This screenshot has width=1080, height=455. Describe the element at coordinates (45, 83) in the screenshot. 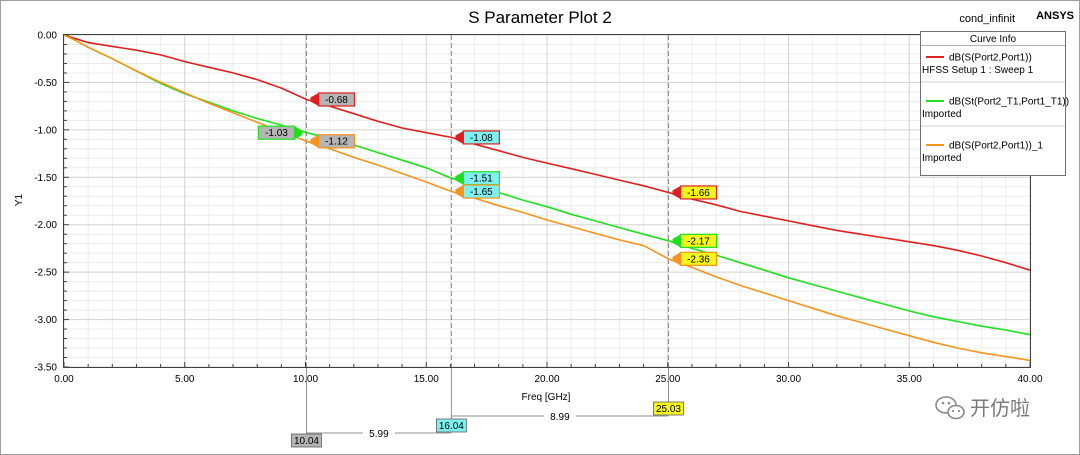

I see `y-tick-label: -0.50` at that location.